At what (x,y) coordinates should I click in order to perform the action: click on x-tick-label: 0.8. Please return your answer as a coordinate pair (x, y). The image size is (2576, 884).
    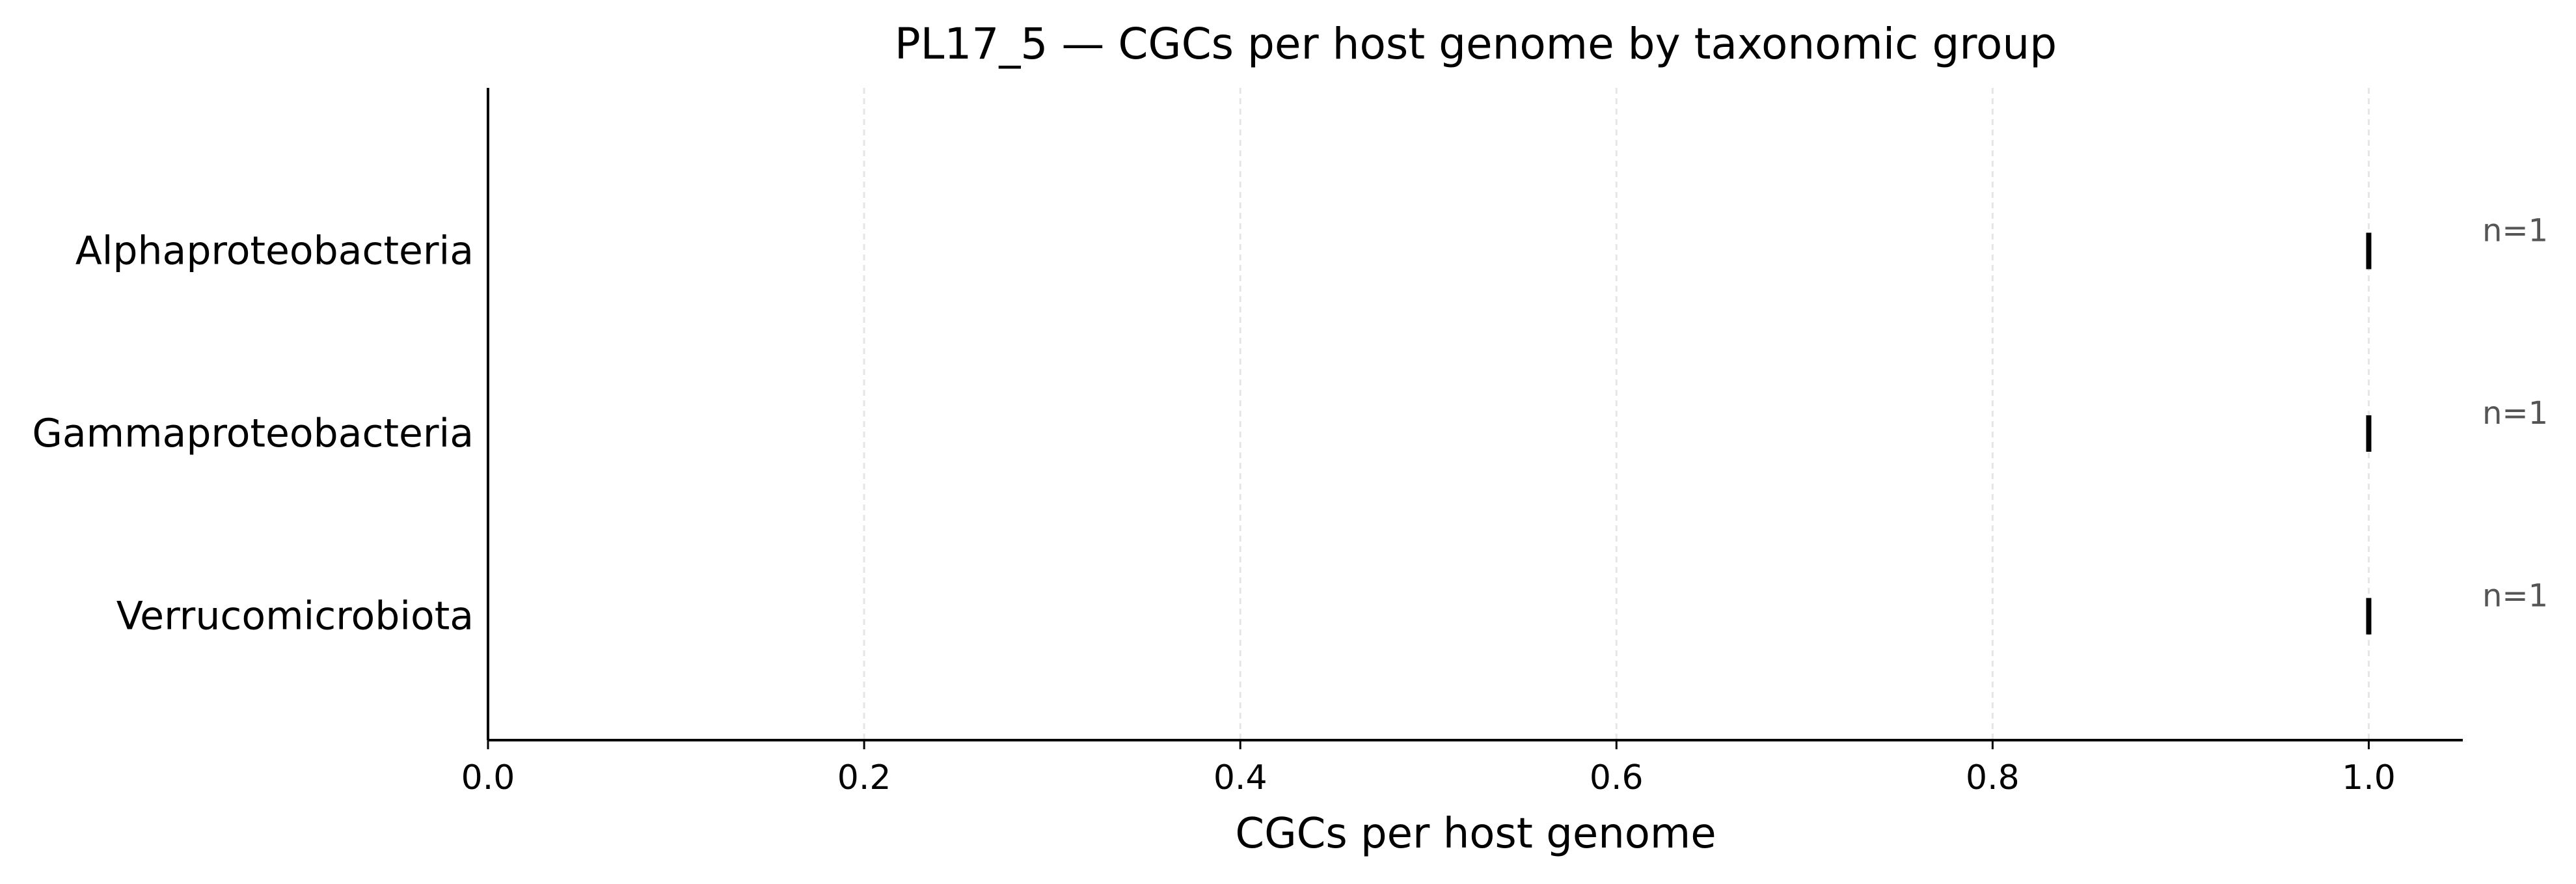
    Looking at the image, I should click on (1993, 778).